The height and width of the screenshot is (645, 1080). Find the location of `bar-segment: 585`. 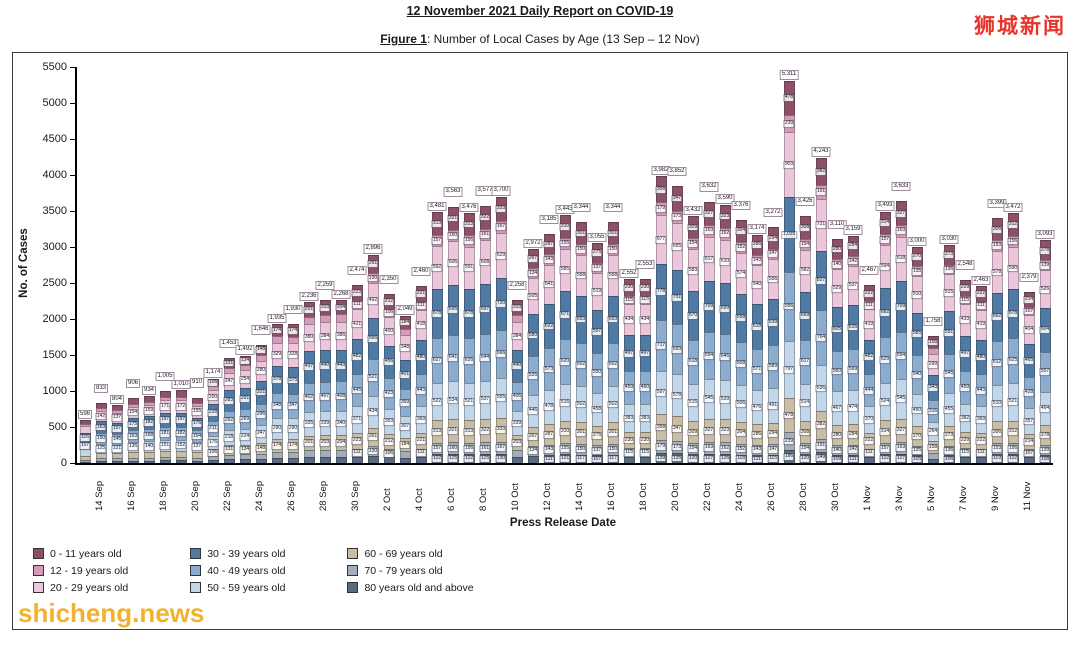

bar-segment: 585 is located at coordinates (917, 334).